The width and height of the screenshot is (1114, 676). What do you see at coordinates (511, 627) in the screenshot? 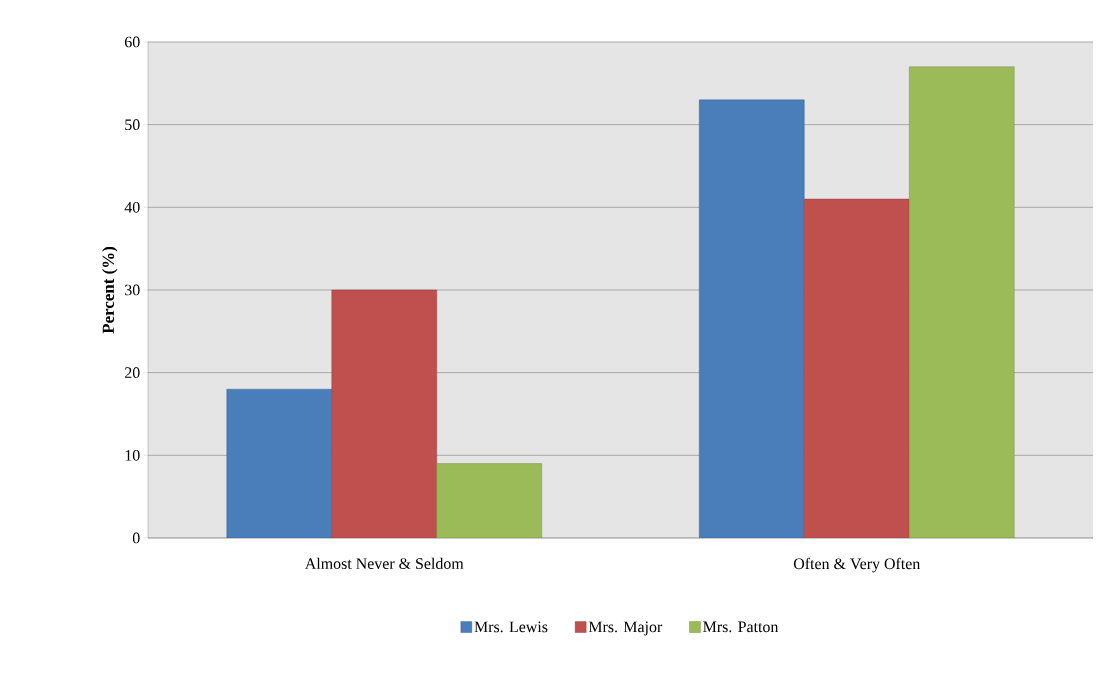
I see `legend-label: Mrs. Lewis` at bounding box center [511, 627].